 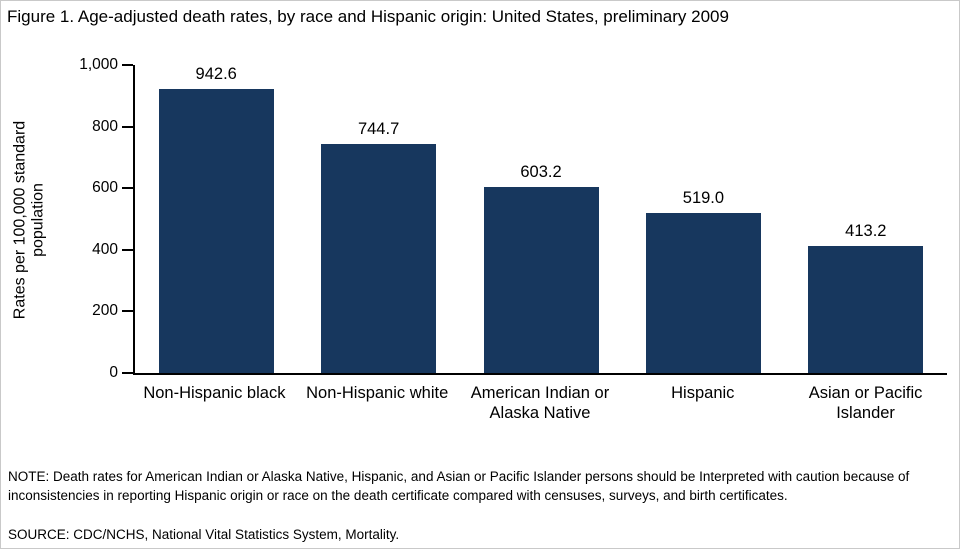 What do you see at coordinates (121, 372) in the screenshot?
I see `y-axis-tick: 0` at bounding box center [121, 372].